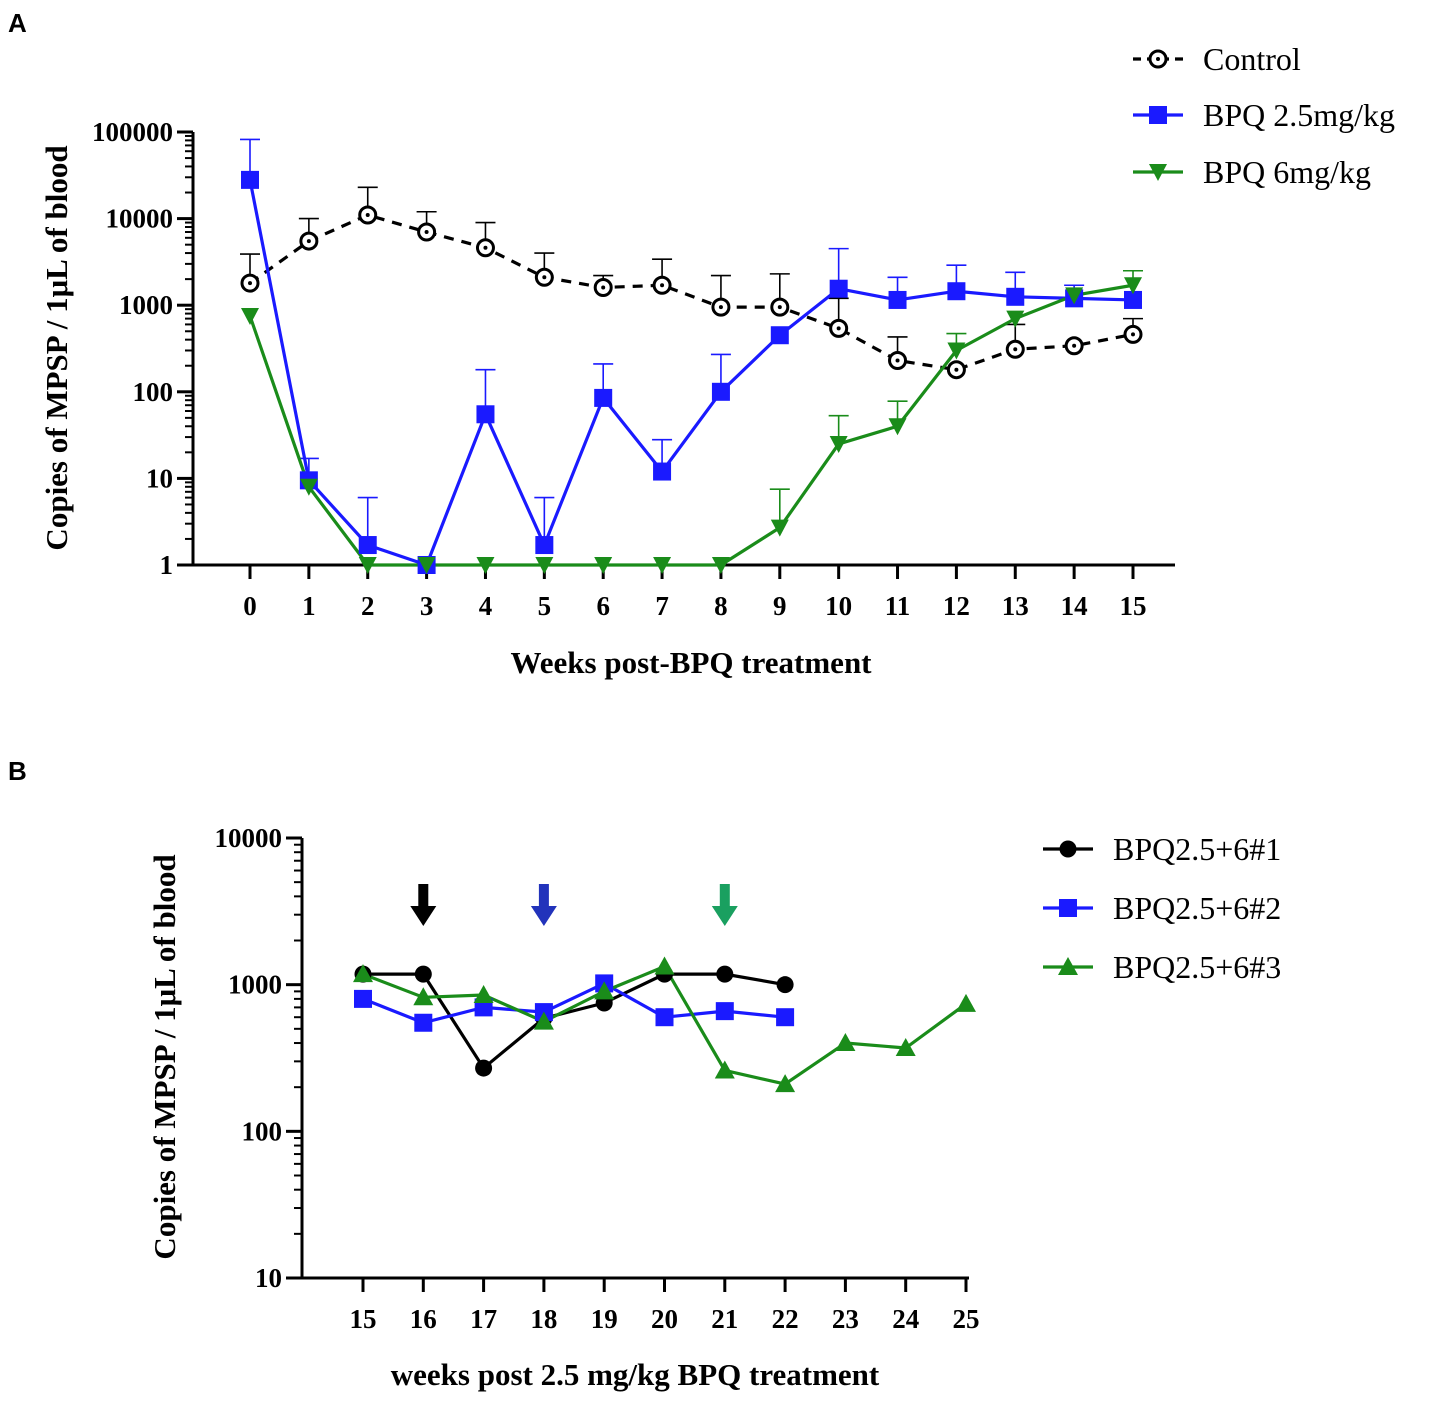  What do you see at coordinates (262, 1131) in the screenshot?
I see `y-tick-label-100: 100` at bounding box center [262, 1131].